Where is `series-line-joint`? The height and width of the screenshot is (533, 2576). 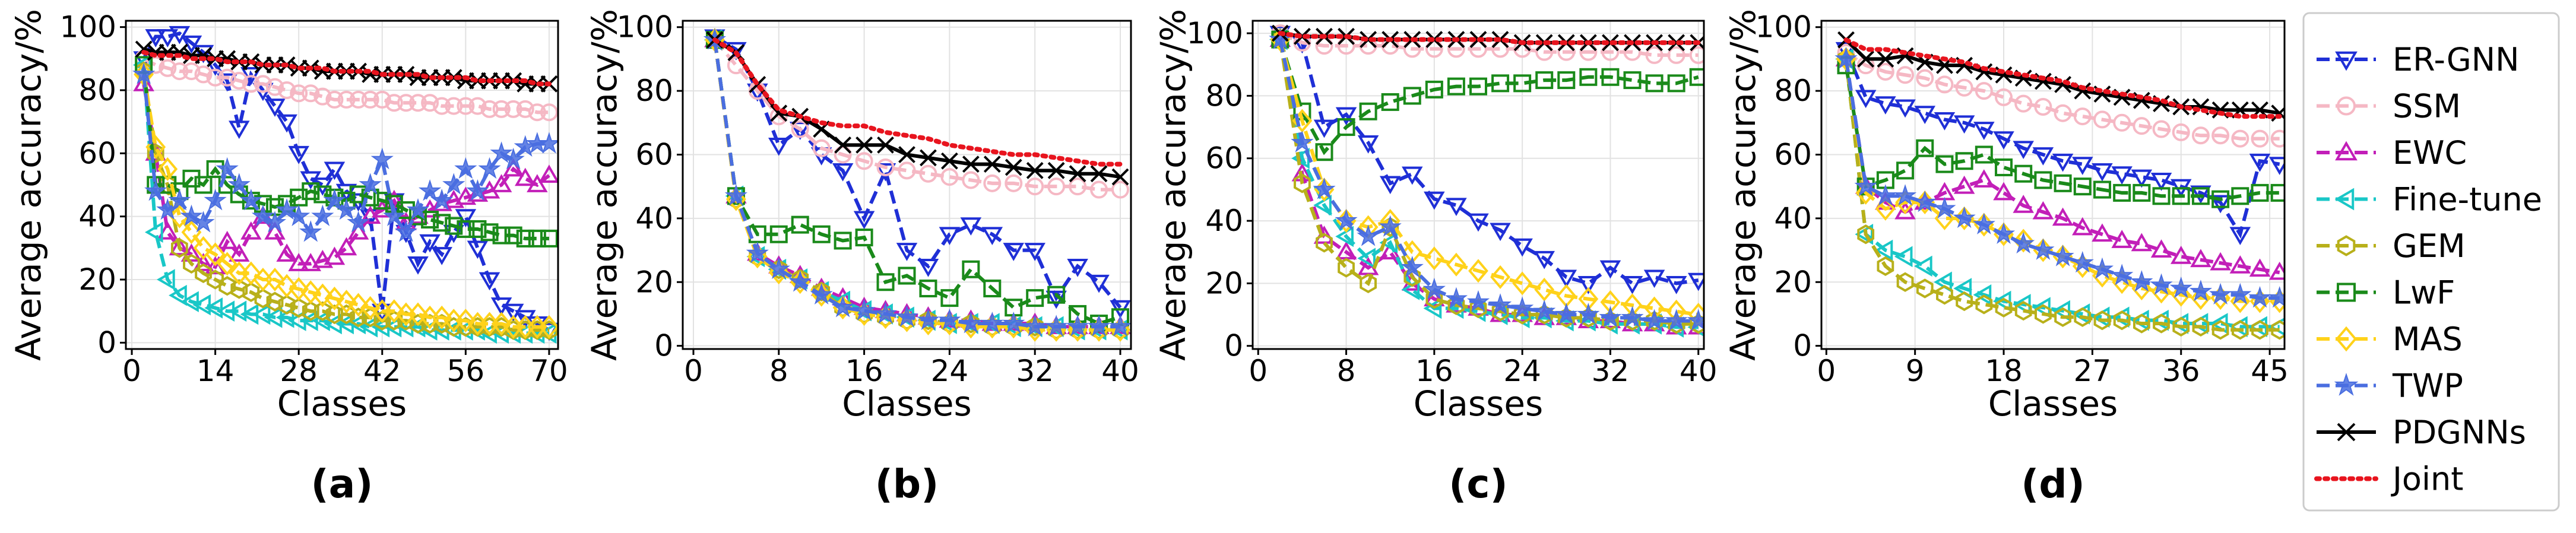 series-line-joint is located at coordinates (346, 68).